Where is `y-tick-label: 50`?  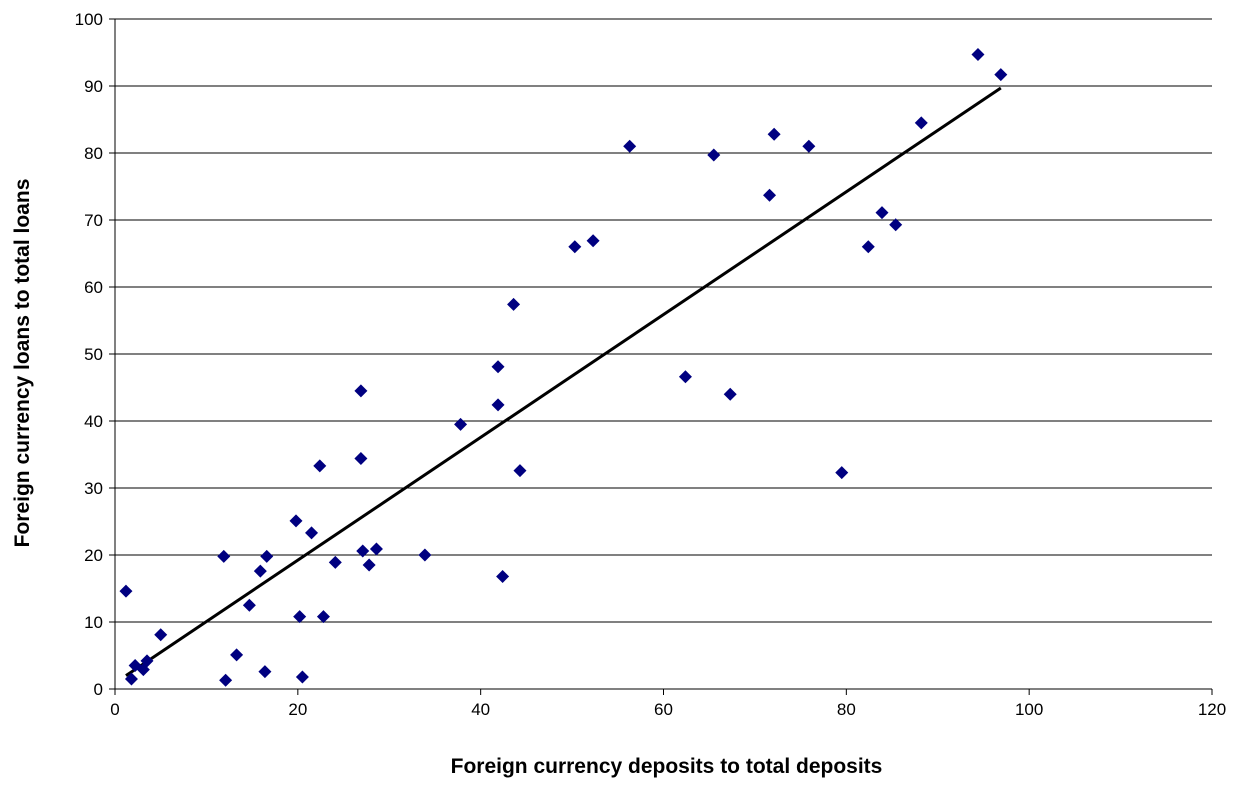 y-tick-label: 50 is located at coordinates (93, 354).